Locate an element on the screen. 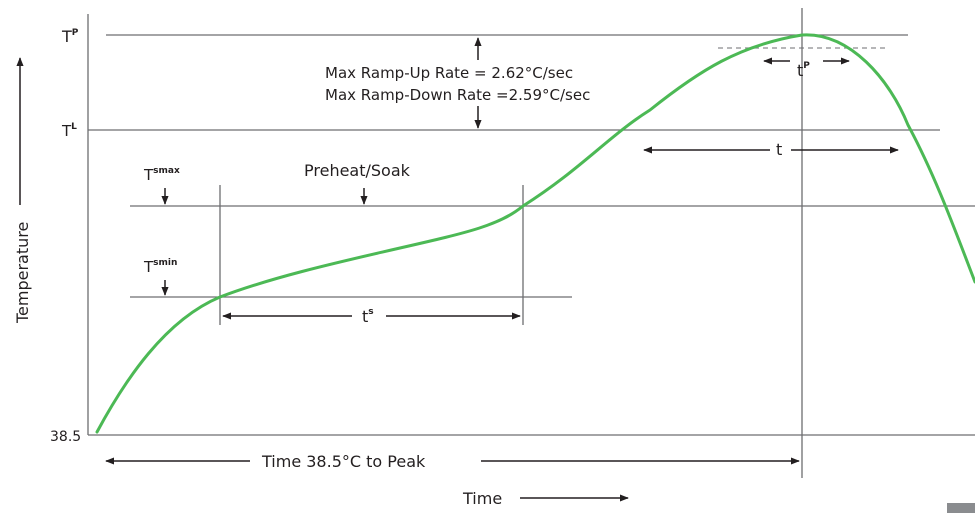 The height and width of the screenshot is (513, 975). x-axis-label: Time is located at coordinates (482, 498).